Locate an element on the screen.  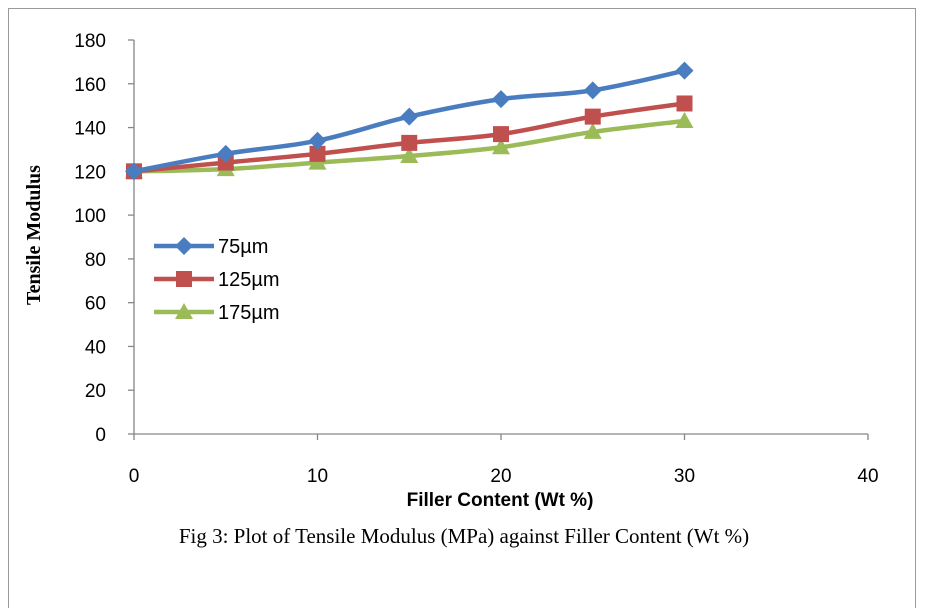
legend-item-1: 125µm is located at coordinates (217, 280).